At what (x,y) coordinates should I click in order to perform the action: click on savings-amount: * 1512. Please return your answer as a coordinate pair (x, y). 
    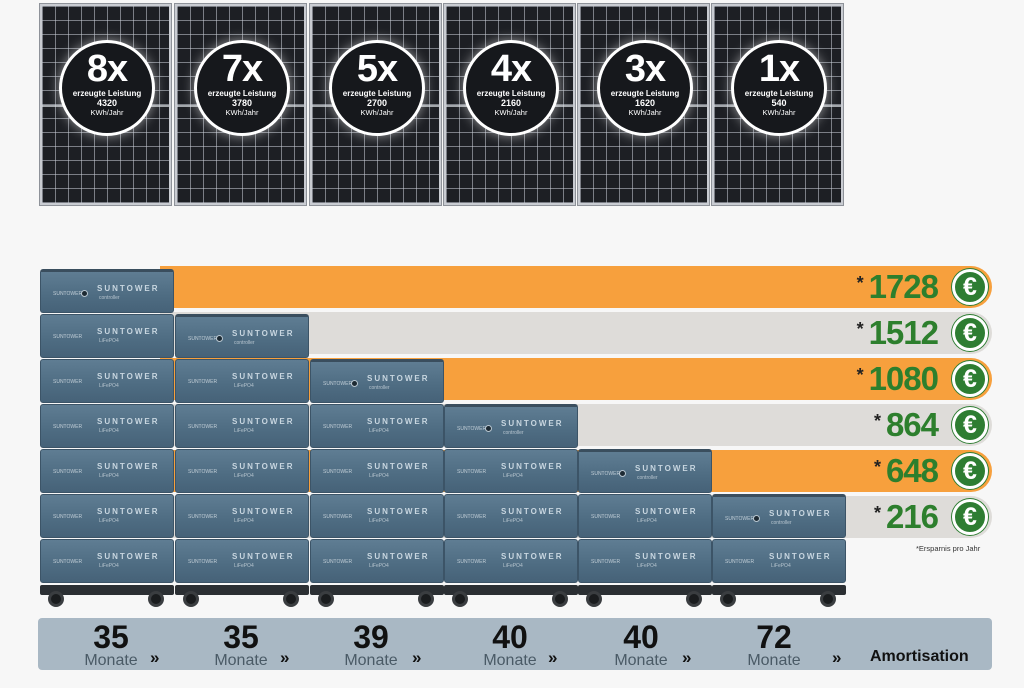
    Looking at the image, I should click on (898, 333).